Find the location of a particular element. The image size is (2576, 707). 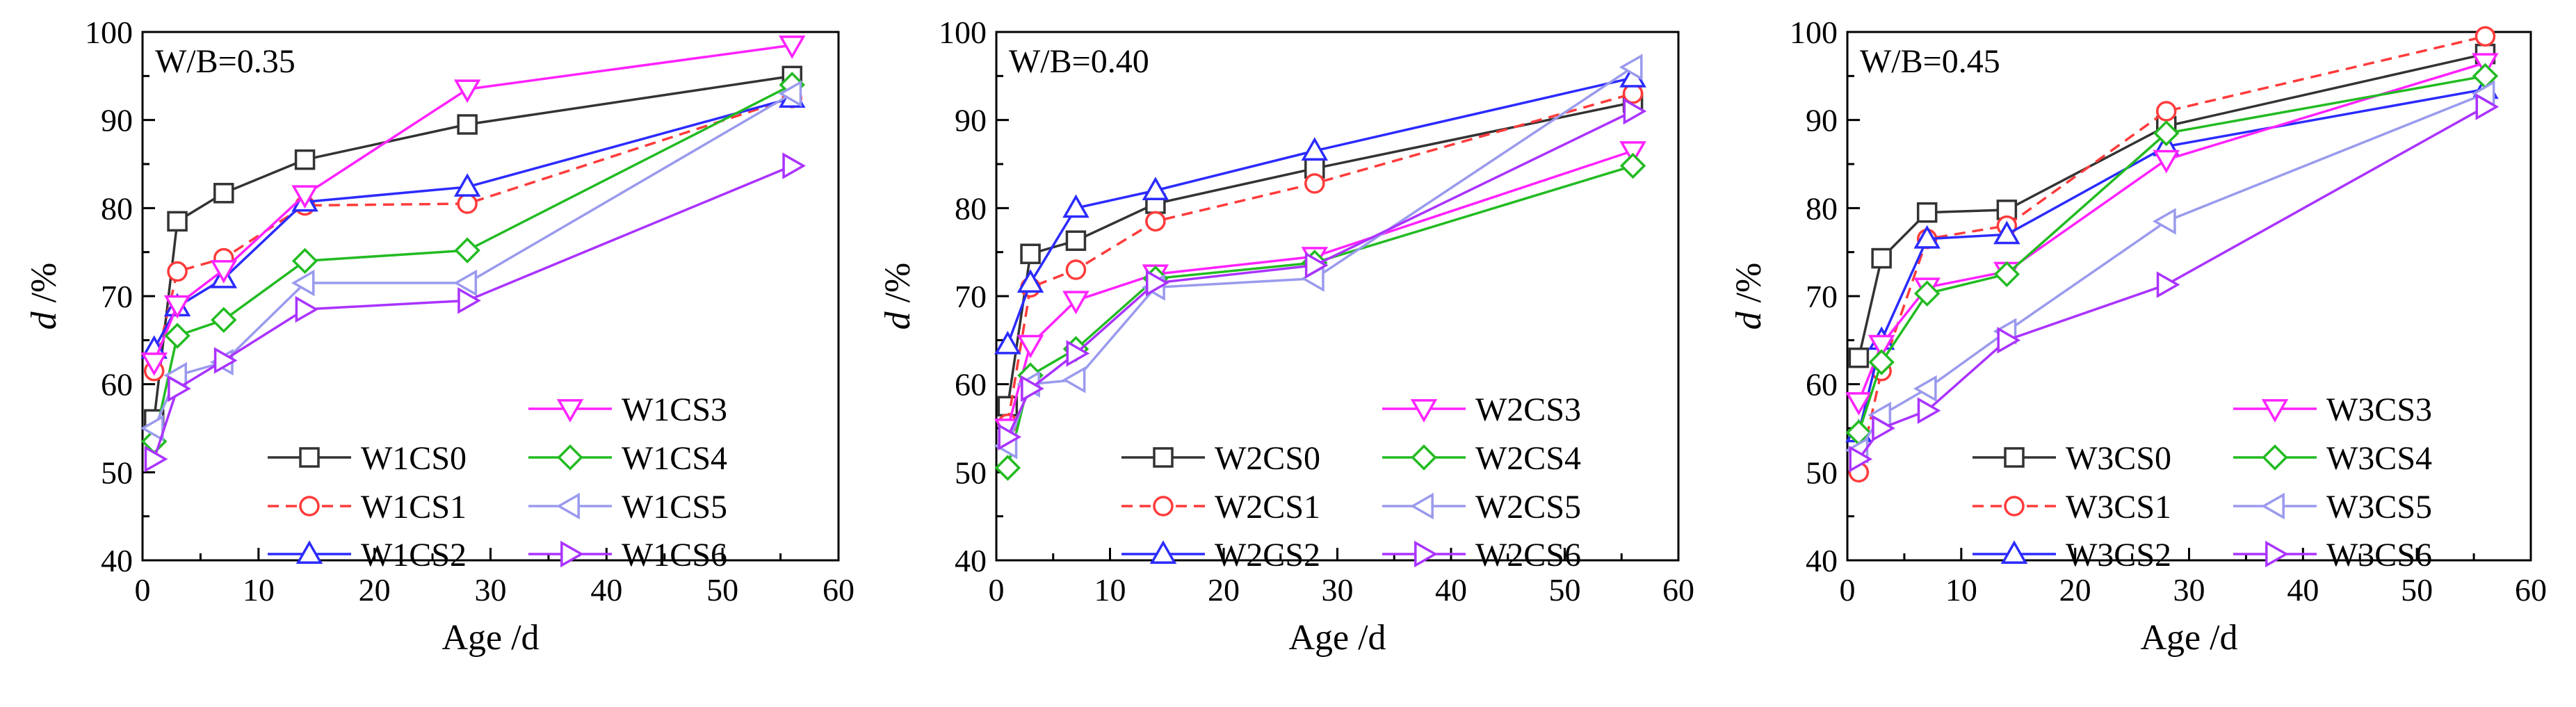

series-W2CS6 is located at coordinates (1322, 273).